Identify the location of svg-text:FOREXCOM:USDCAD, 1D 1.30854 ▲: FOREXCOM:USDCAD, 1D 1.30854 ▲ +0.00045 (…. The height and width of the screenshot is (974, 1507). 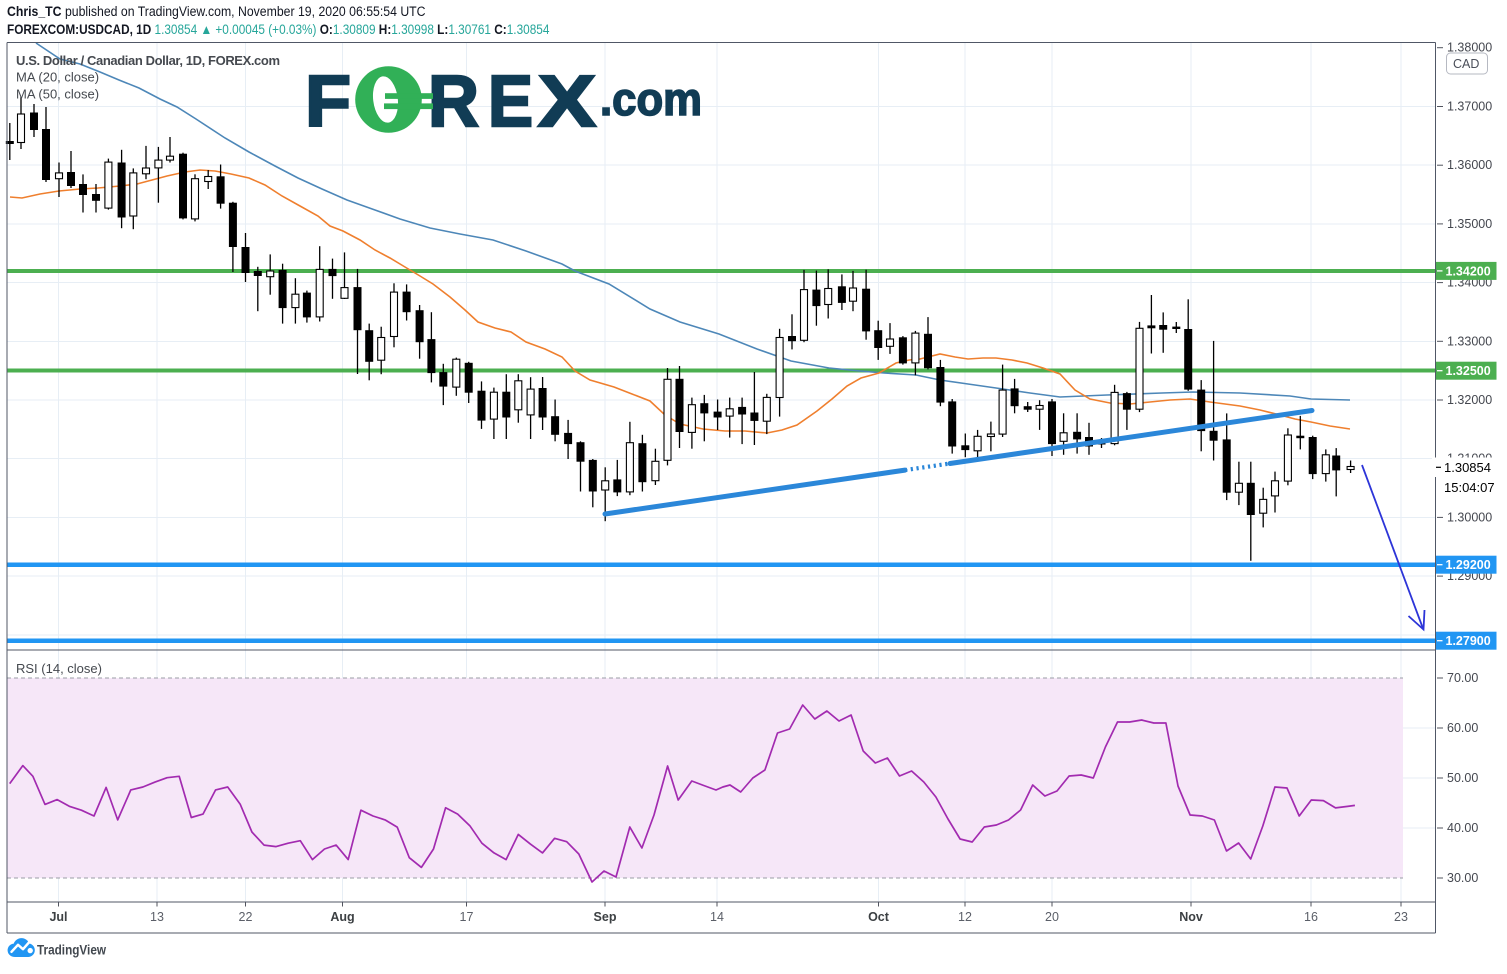
(278, 29).